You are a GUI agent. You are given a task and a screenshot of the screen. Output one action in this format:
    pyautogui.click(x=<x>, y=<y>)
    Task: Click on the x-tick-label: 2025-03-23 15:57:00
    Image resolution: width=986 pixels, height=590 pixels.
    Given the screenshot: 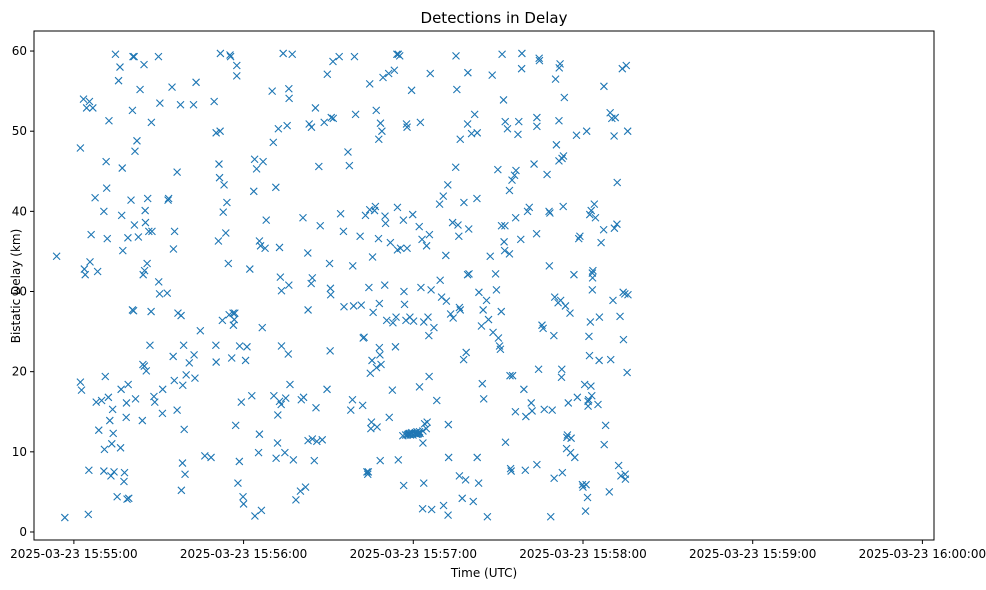 What is the action you would take?
    pyautogui.click(x=413, y=554)
    